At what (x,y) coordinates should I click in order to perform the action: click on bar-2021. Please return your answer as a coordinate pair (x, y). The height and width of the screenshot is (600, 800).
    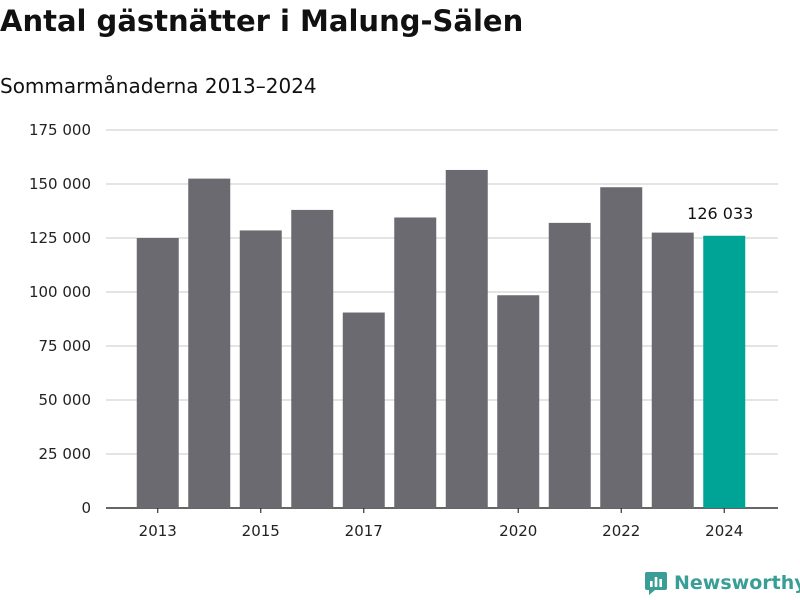
    Looking at the image, I should click on (569, 365).